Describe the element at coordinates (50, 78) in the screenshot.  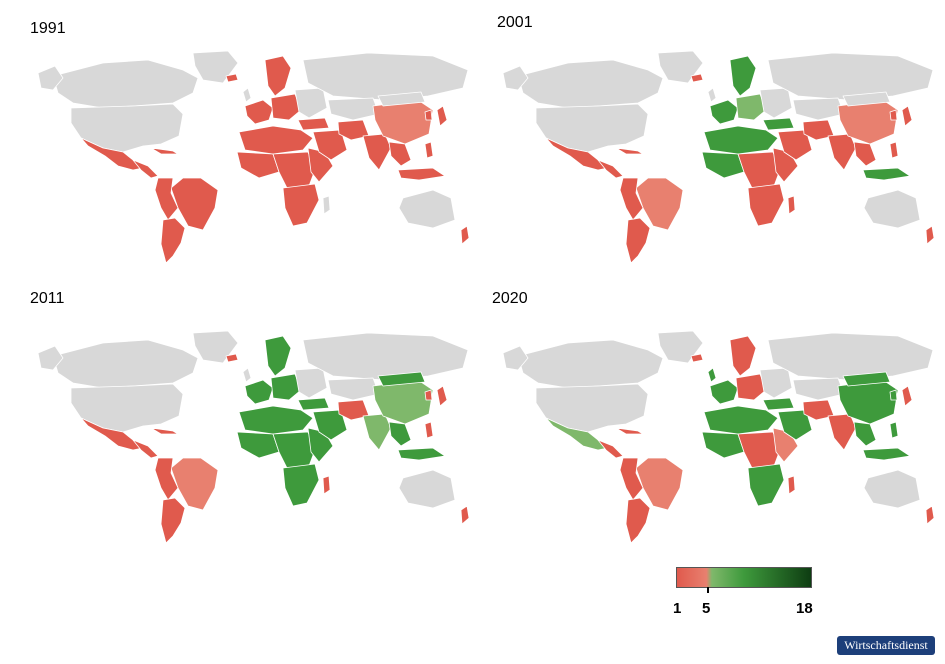
I see `region-alaska-1991` at that location.